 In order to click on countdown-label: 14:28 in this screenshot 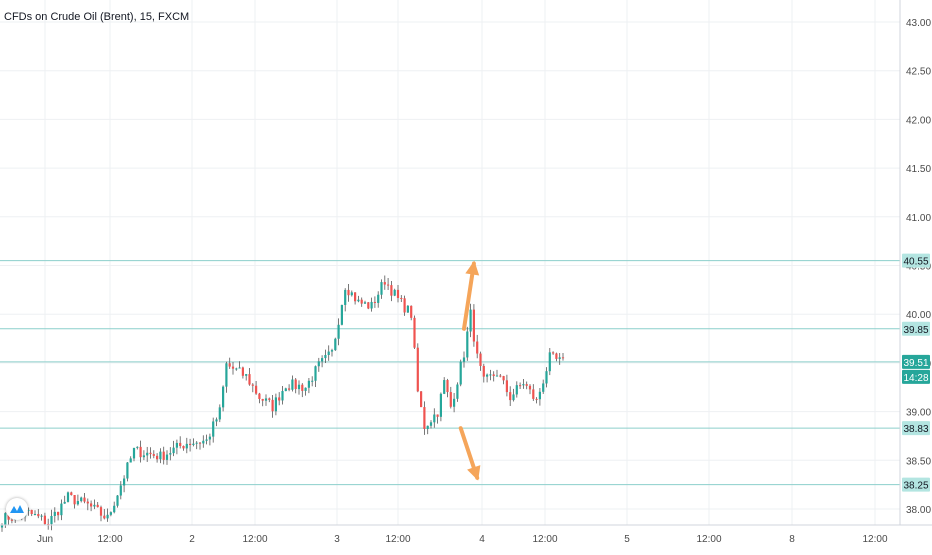, I will do `click(915, 378)`.